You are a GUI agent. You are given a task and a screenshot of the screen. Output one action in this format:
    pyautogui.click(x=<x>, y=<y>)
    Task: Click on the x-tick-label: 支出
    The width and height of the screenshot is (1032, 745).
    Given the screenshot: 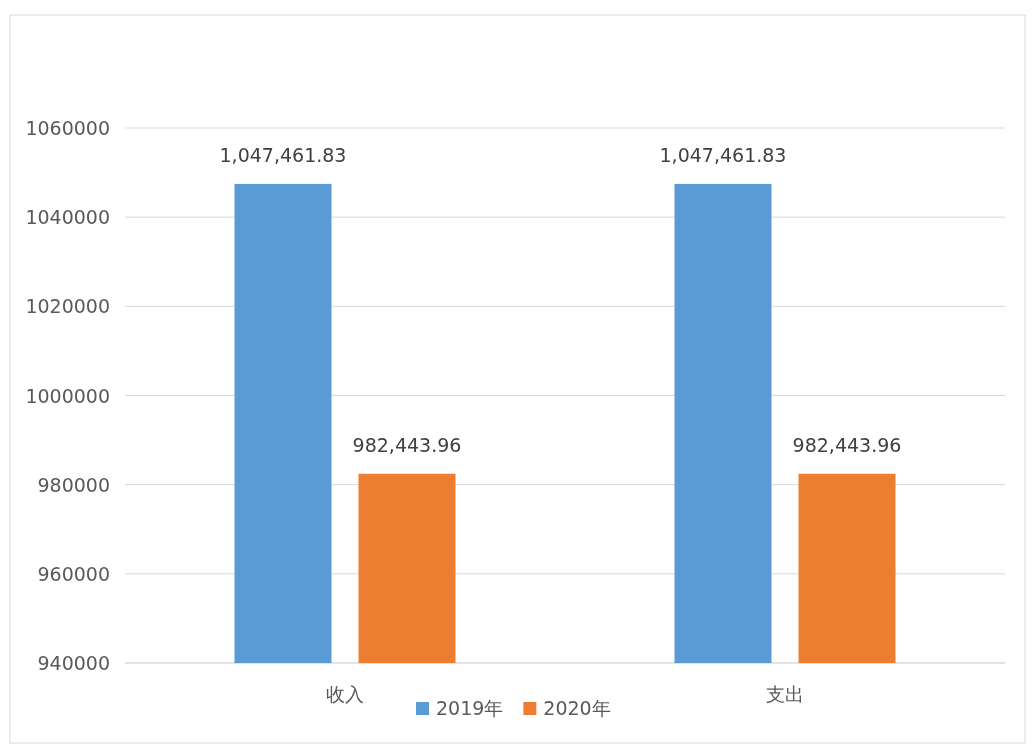 What is the action you would take?
    pyautogui.click(x=785, y=694)
    